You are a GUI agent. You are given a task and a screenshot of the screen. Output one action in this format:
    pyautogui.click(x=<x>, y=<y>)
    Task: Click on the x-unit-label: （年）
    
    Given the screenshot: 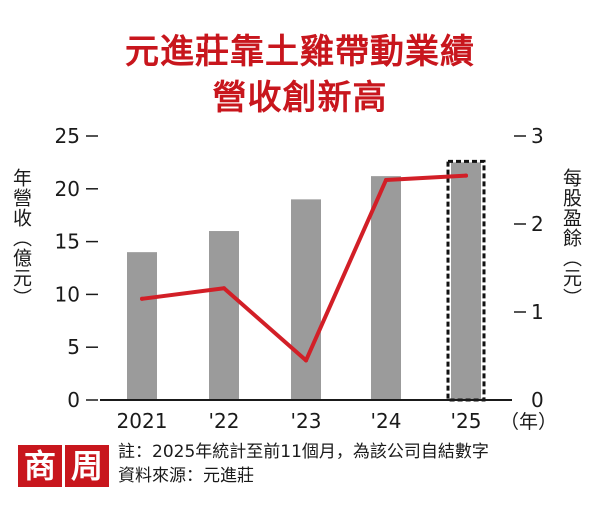 What is the action you would take?
    pyautogui.click(x=528, y=422)
    